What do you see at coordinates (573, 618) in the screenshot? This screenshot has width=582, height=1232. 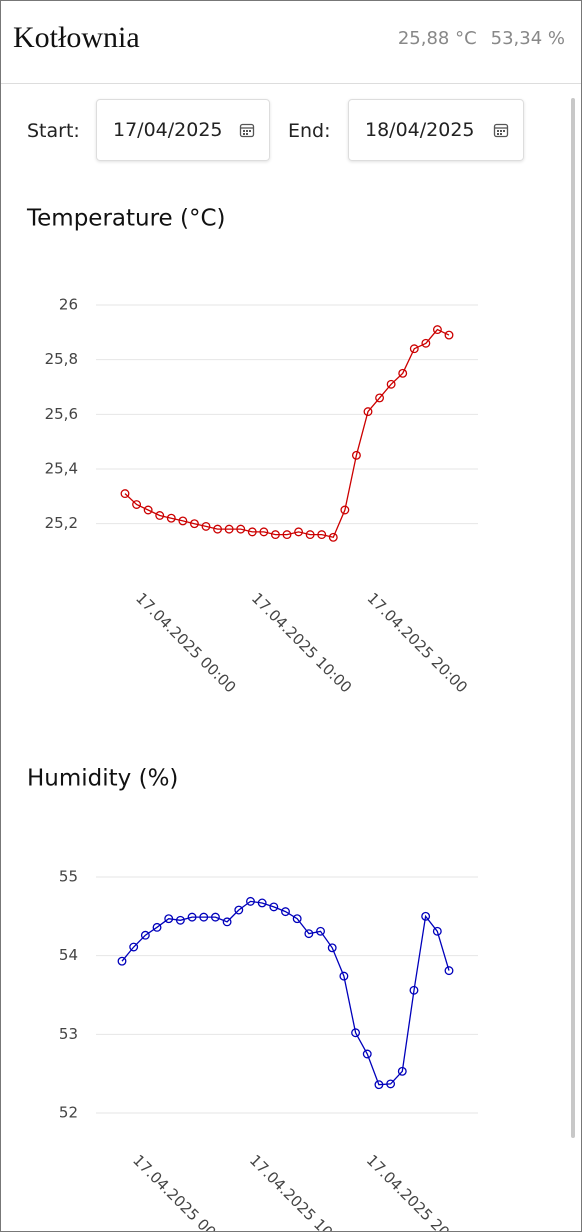 I see `scrollbar` at bounding box center [573, 618].